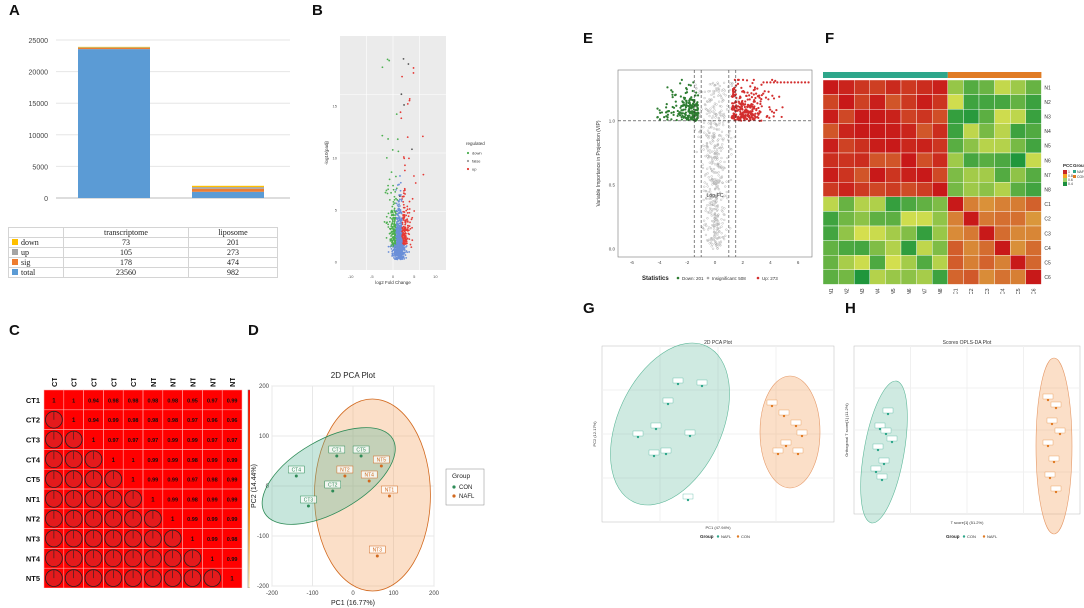  I want to click on x-tick-label: 0, so click(715, 262).